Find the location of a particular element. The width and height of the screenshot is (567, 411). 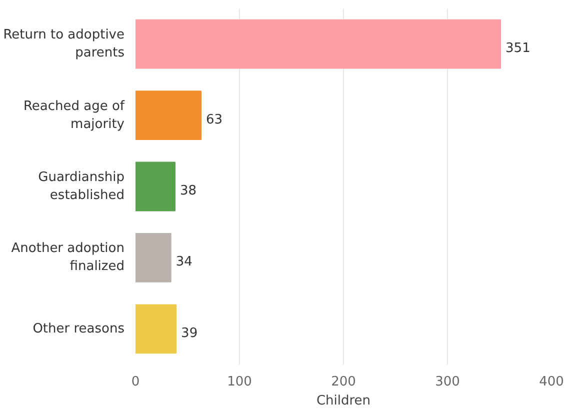

data-label: 38 is located at coordinates (188, 191).